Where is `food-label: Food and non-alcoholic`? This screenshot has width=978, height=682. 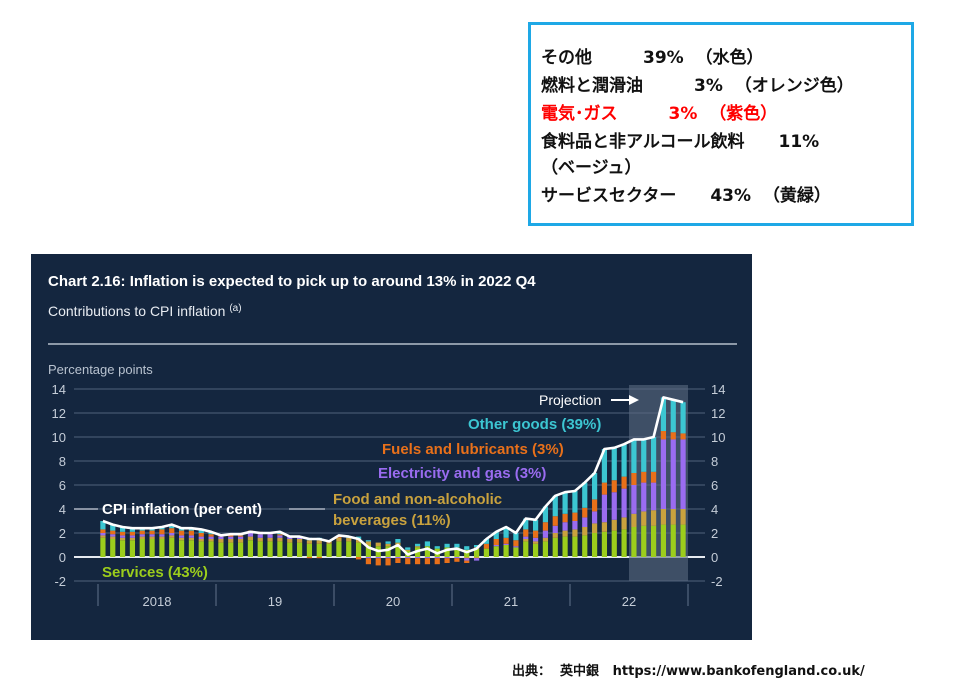 food-label: Food and non-alcoholic is located at coordinates (417, 499).